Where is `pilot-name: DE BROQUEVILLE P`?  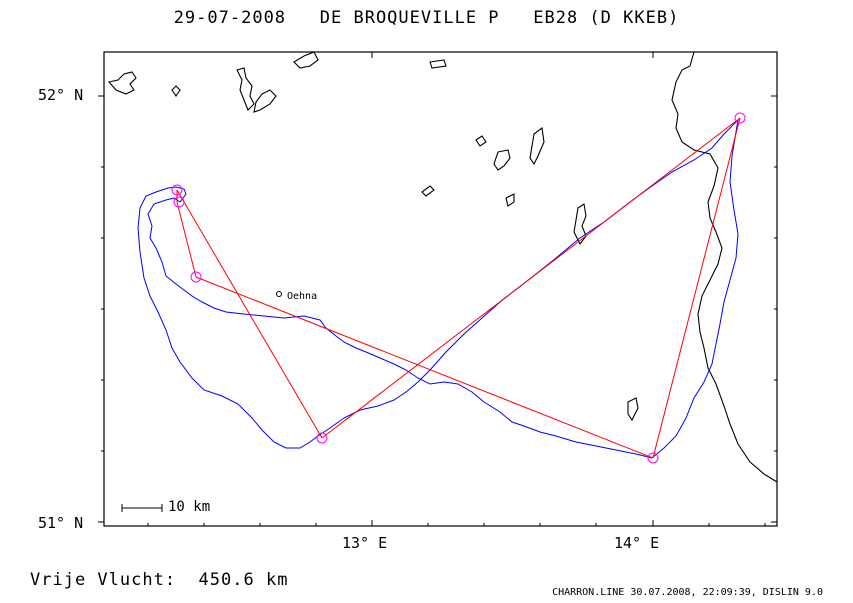 pilot-name: DE BROQUEVILLE P is located at coordinates (409, 18).